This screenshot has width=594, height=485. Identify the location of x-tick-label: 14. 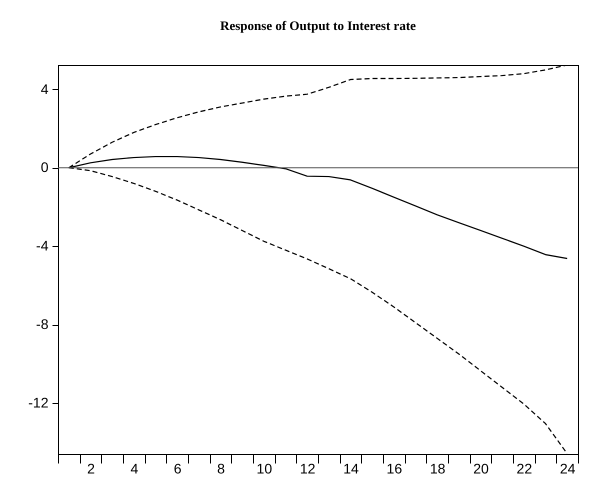
(351, 468).